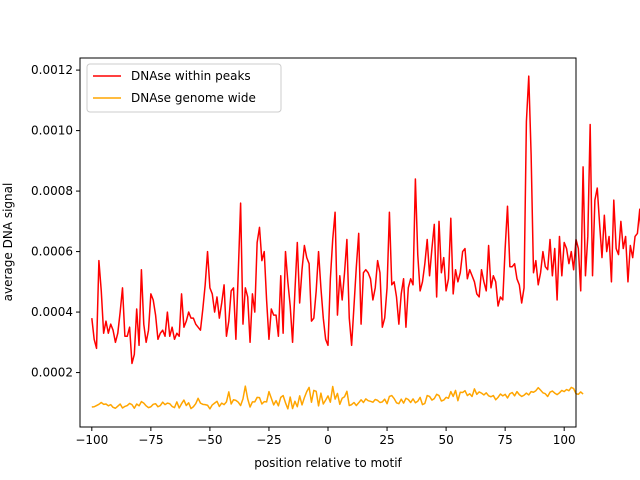  What do you see at coordinates (52, 373) in the screenshot?
I see `y-tick-label: 0.0002` at bounding box center [52, 373].